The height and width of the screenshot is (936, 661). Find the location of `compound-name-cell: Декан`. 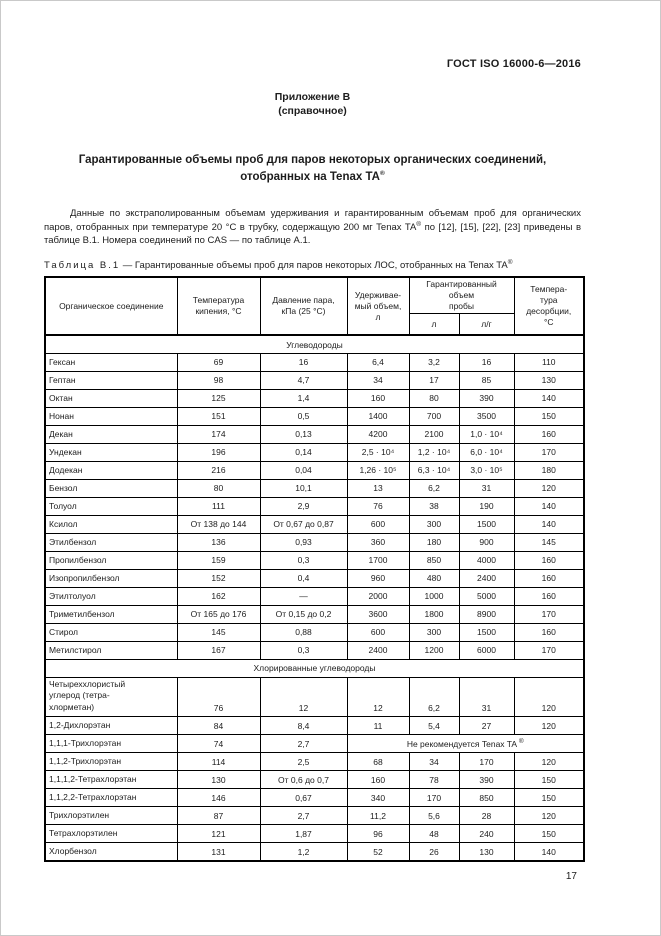

compound-name-cell: Декан is located at coordinates (111, 434).